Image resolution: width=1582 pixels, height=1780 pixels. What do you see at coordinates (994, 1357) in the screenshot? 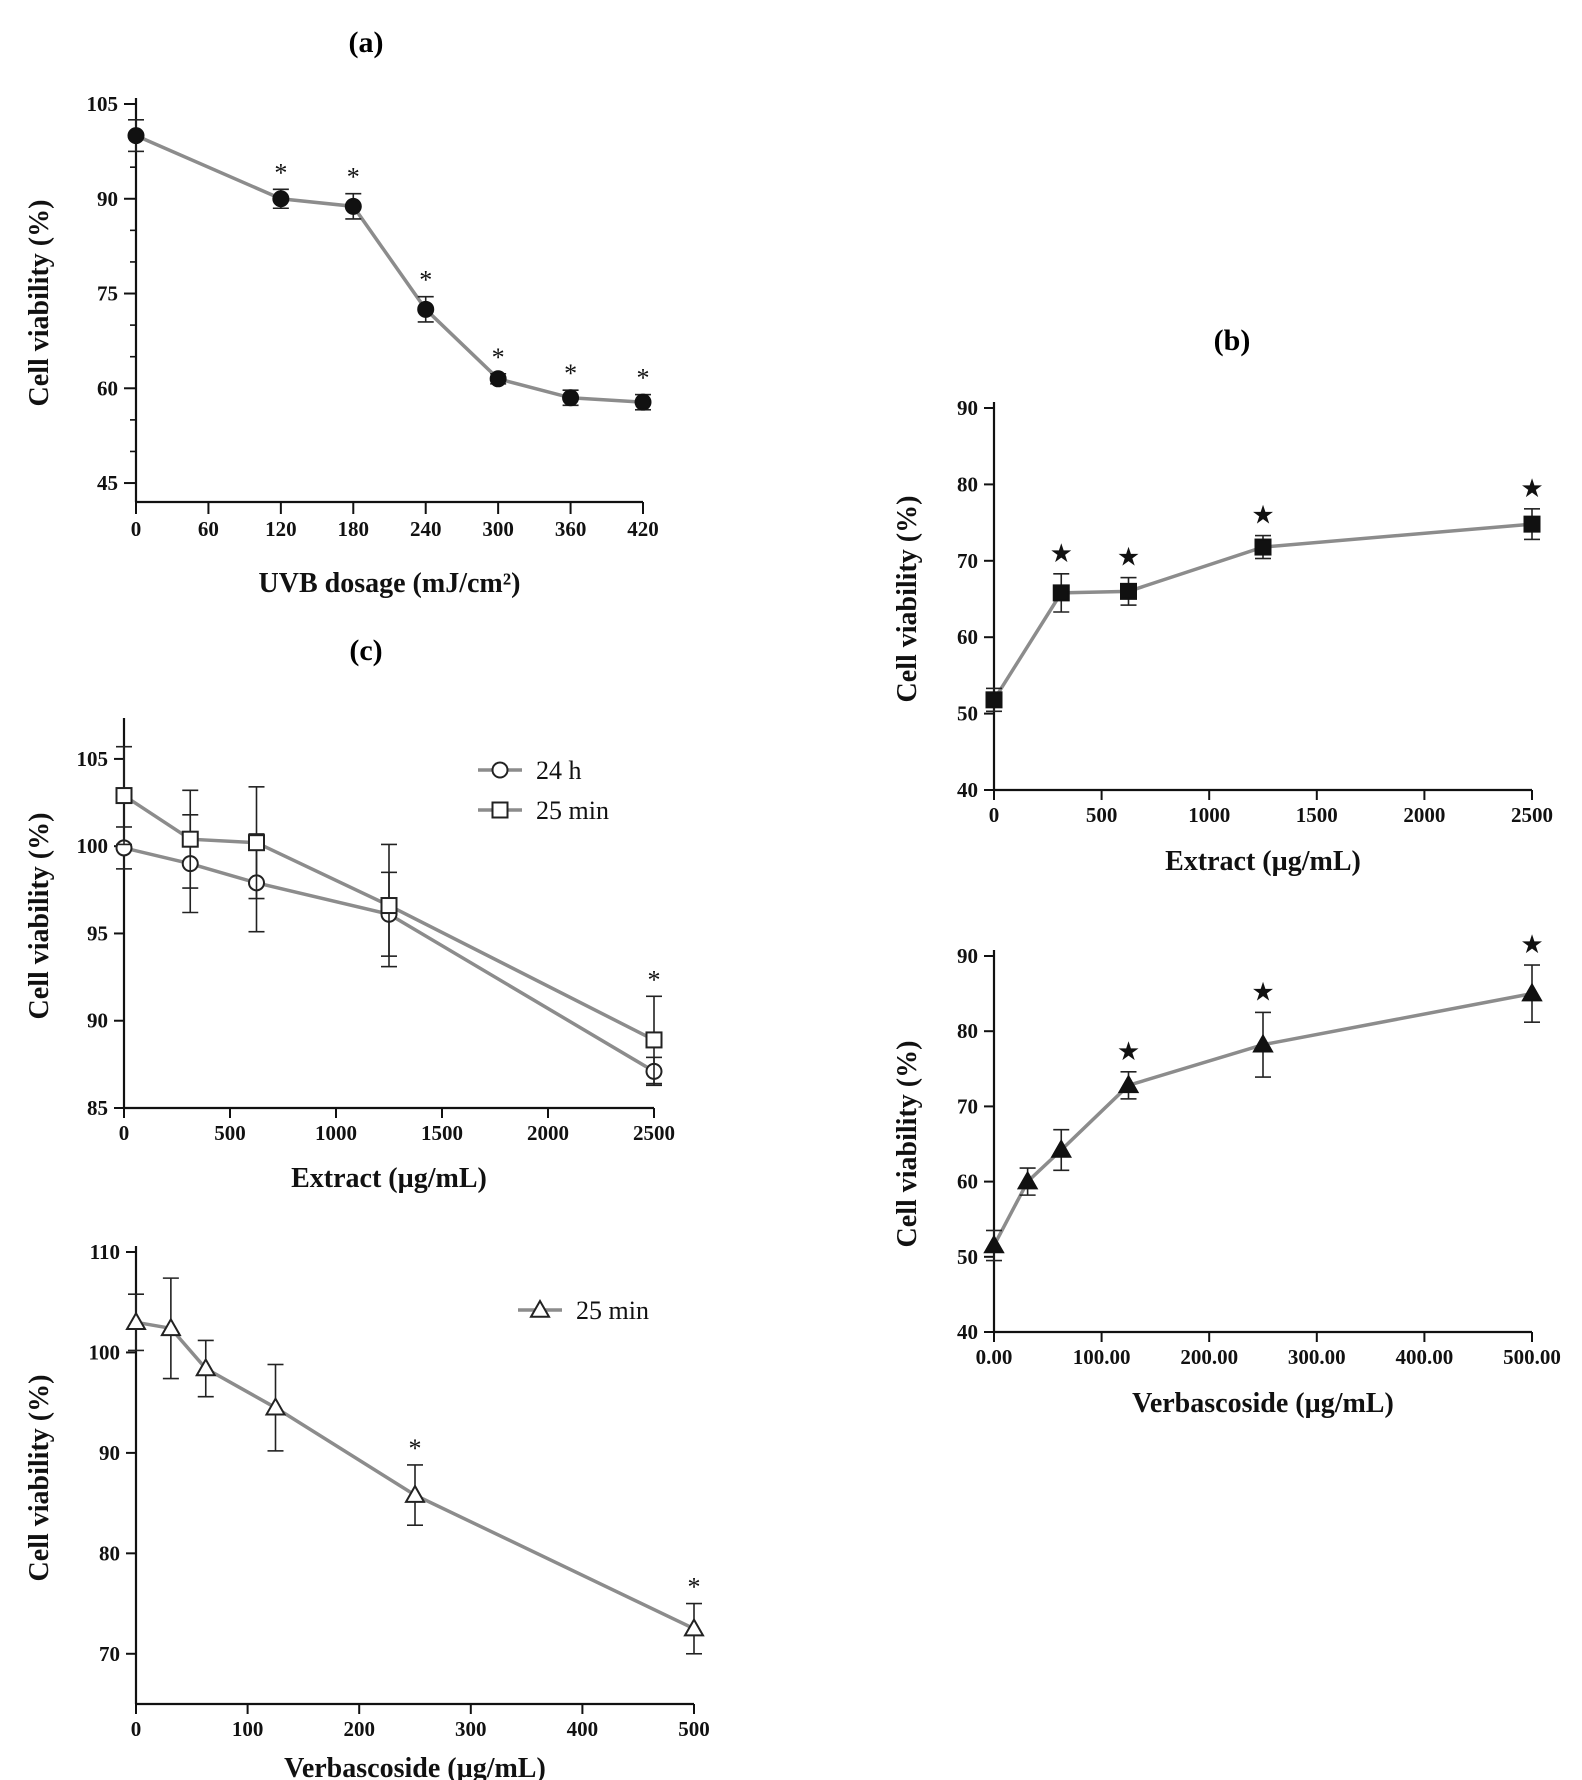
I see `x-tick-label: 0.00` at bounding box center [994, 1357].